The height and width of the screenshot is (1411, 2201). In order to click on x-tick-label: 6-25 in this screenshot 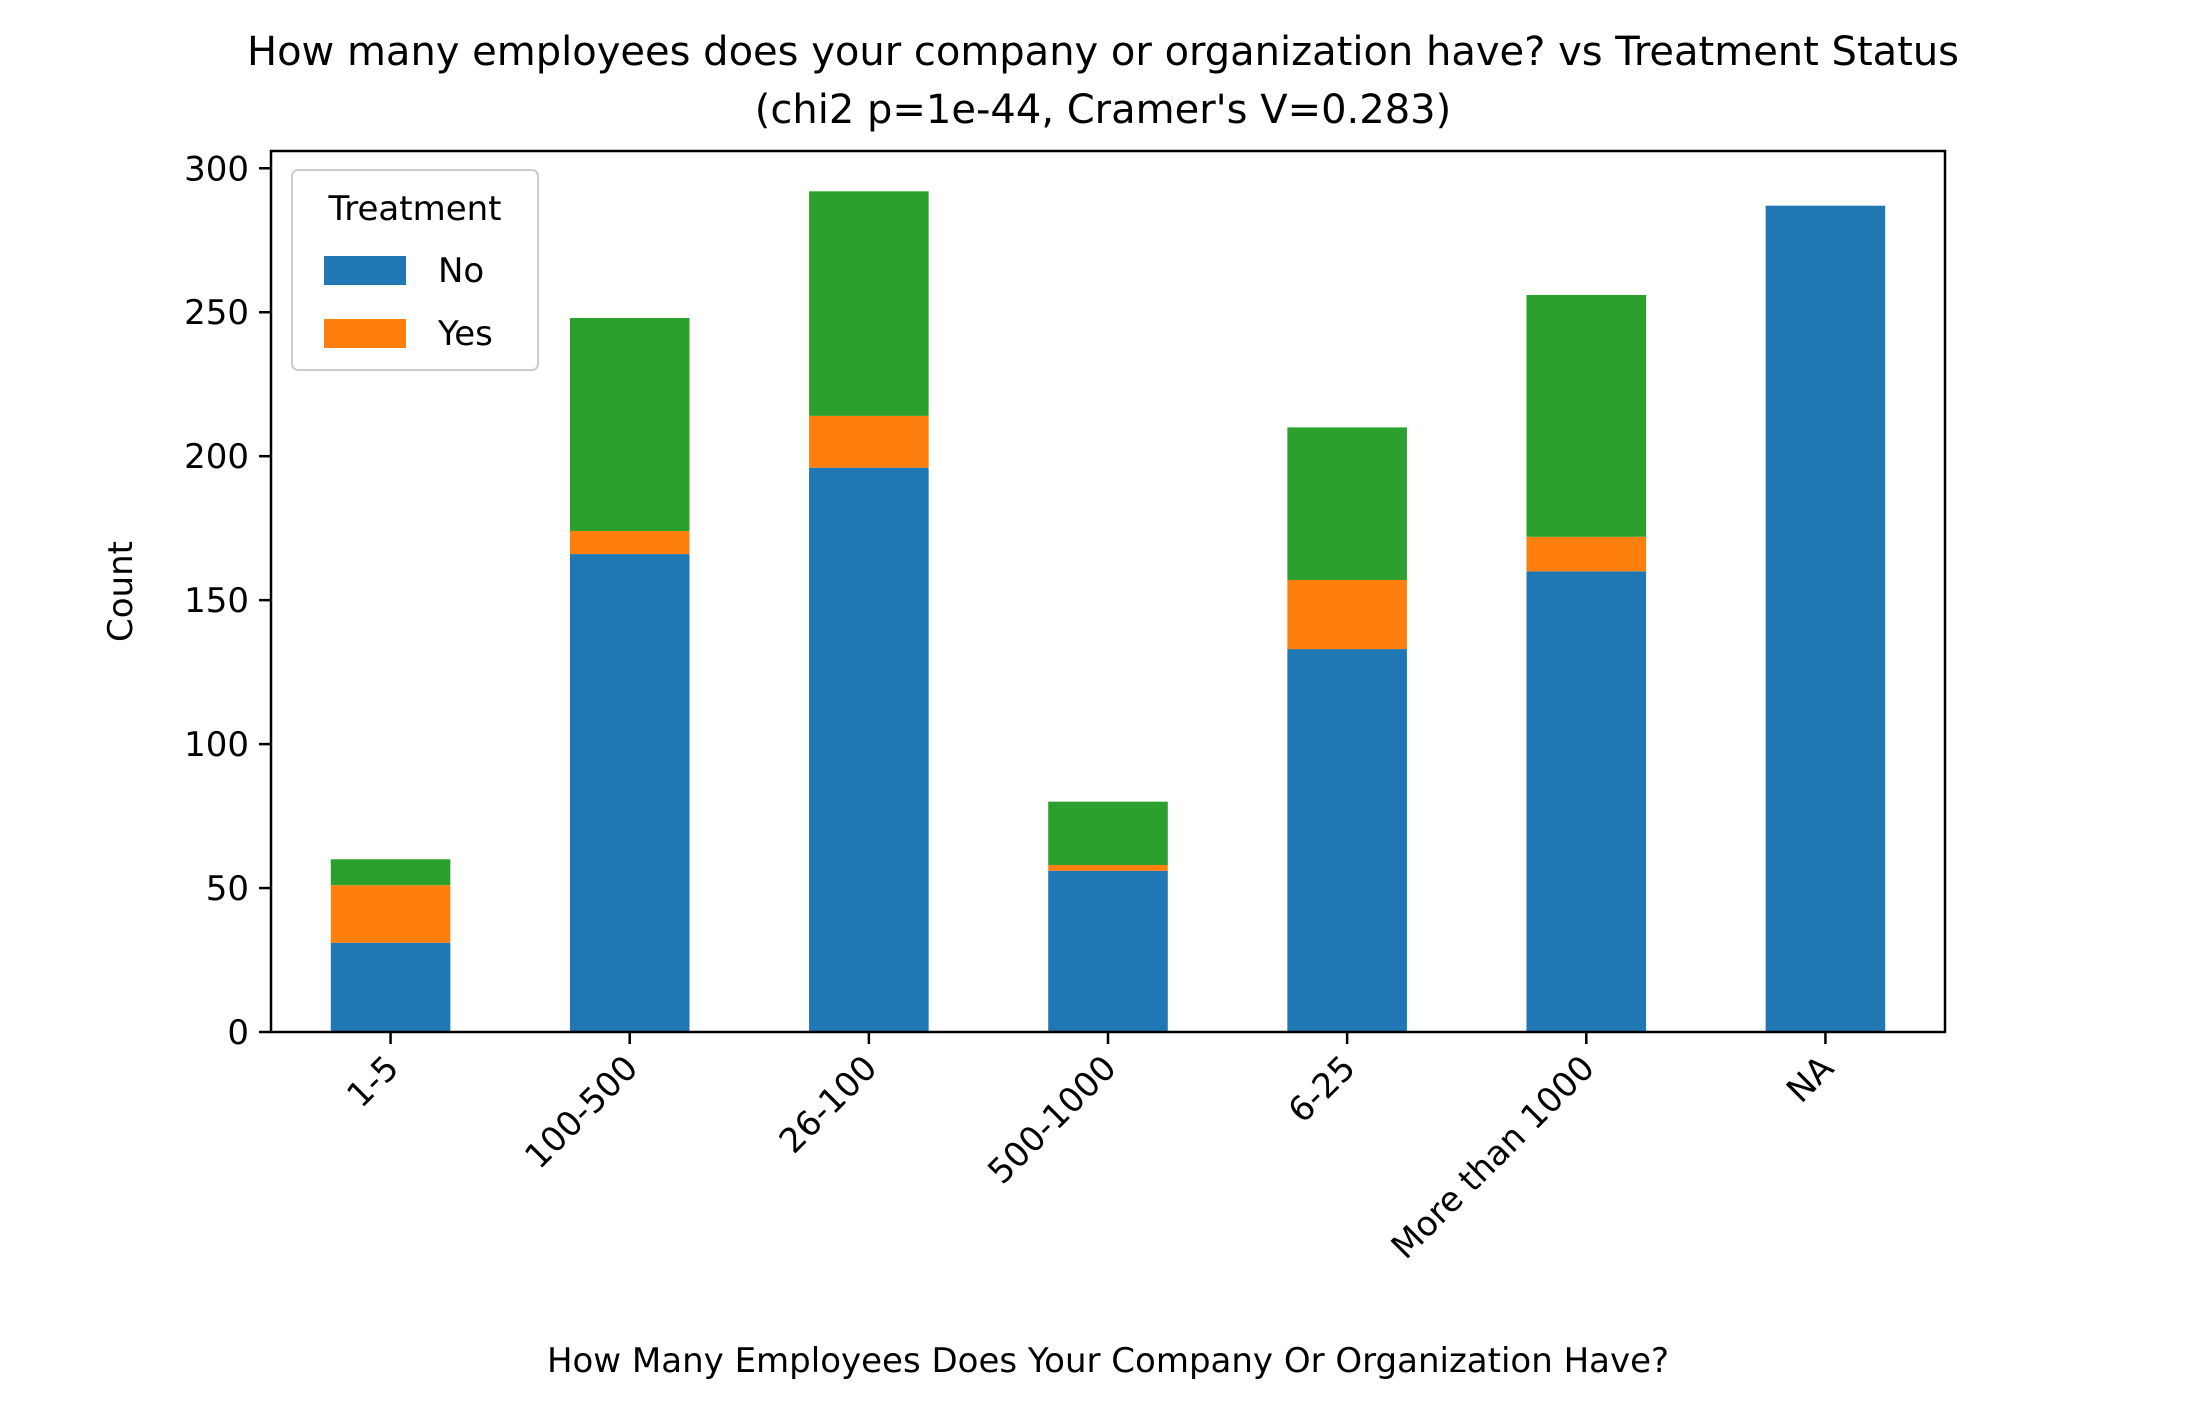, I will do `click(1322, 1089)`.